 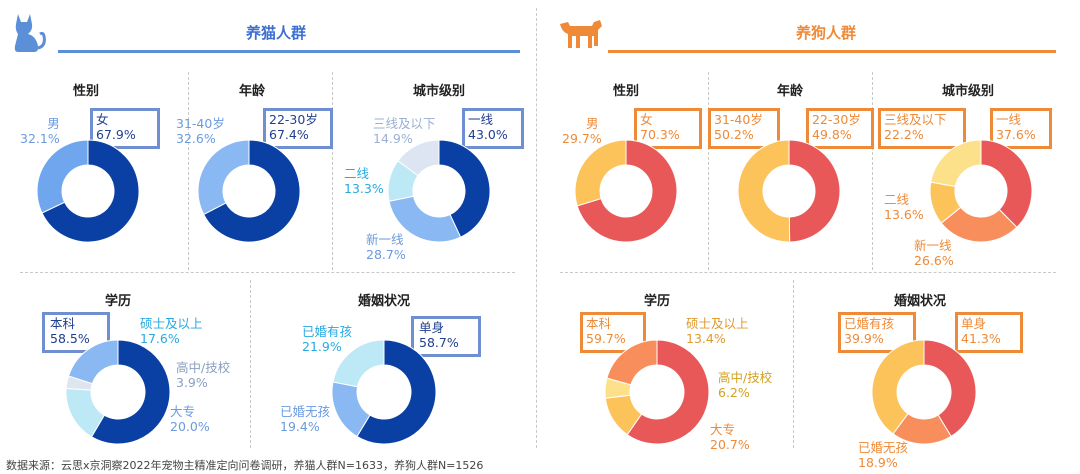 I want to click on data-label: 本科 59.7%, so click(x=606, y=331).